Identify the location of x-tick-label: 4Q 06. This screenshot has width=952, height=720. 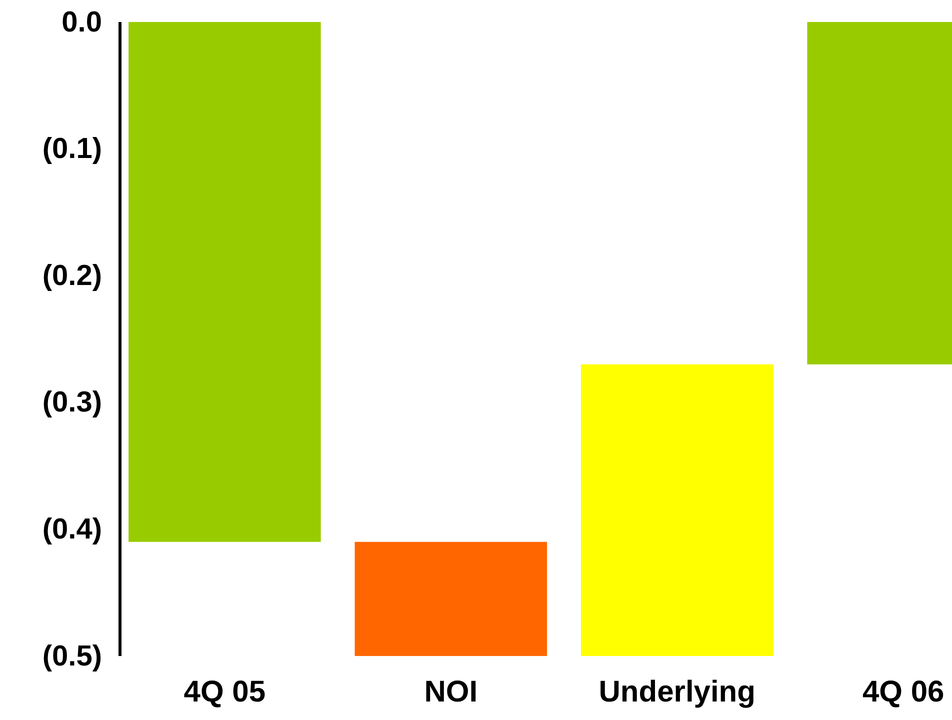
(903, 691).